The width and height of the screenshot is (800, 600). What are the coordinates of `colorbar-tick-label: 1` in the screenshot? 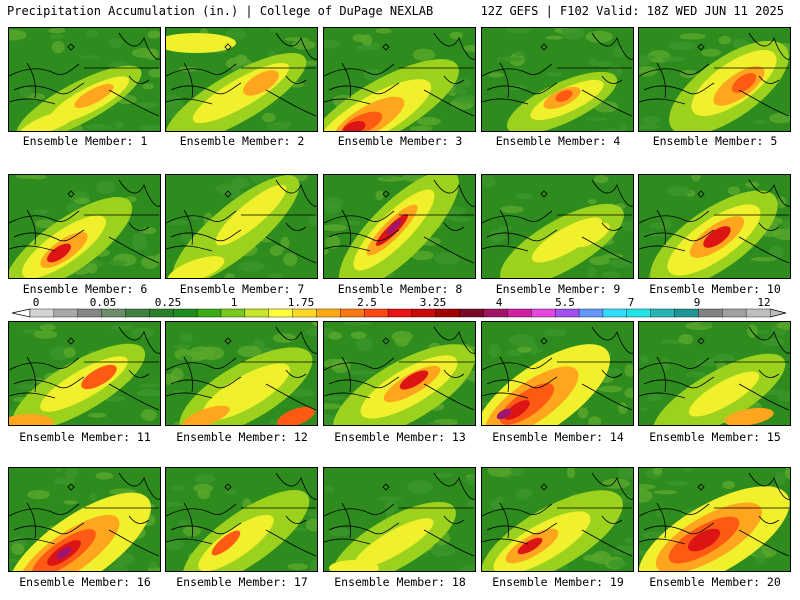 It's located at (234, 302).